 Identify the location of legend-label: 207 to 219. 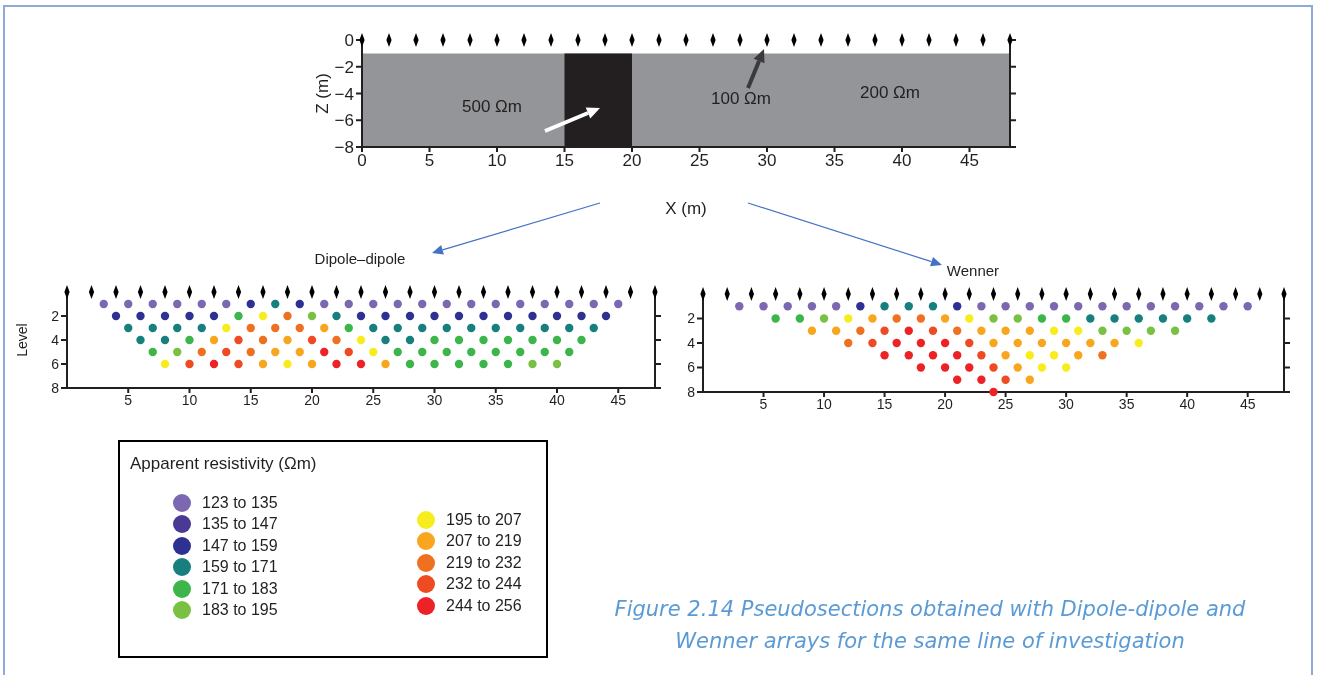
(484, 541).